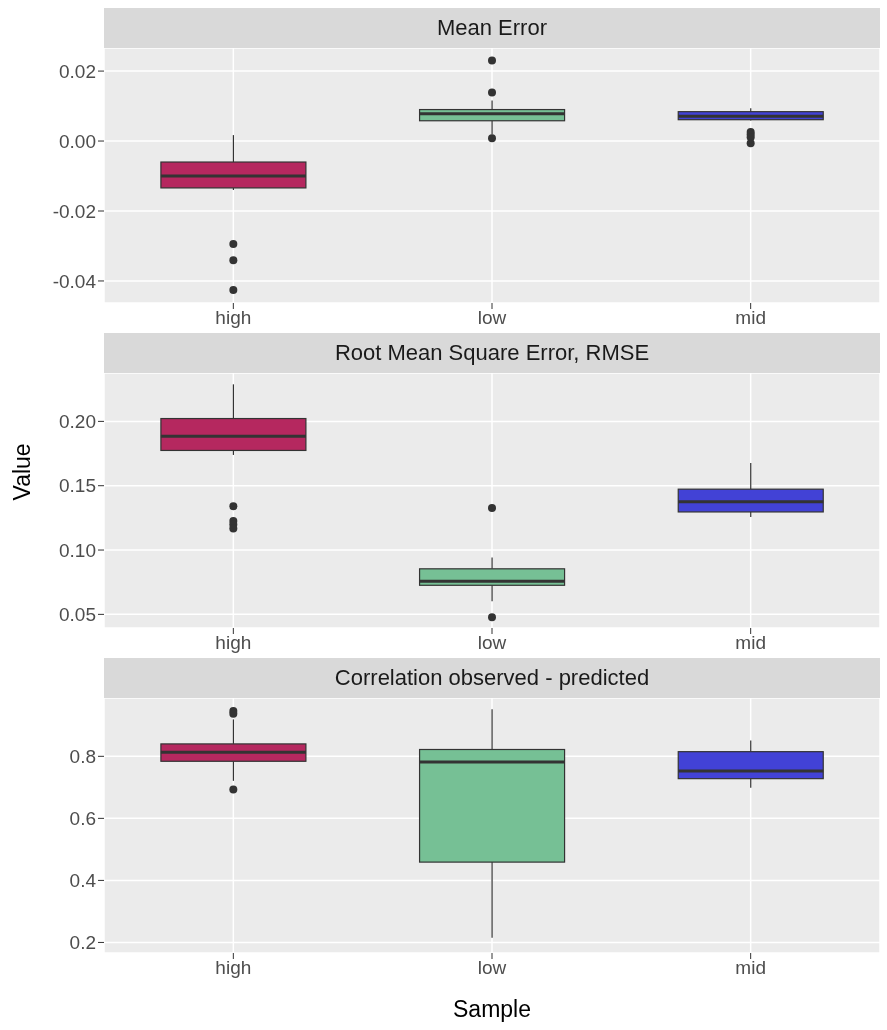 Image resolution: width=887 pixels, height=1030 pixels. I want to click on y-tick-label: 0.4, so click(83, 881).